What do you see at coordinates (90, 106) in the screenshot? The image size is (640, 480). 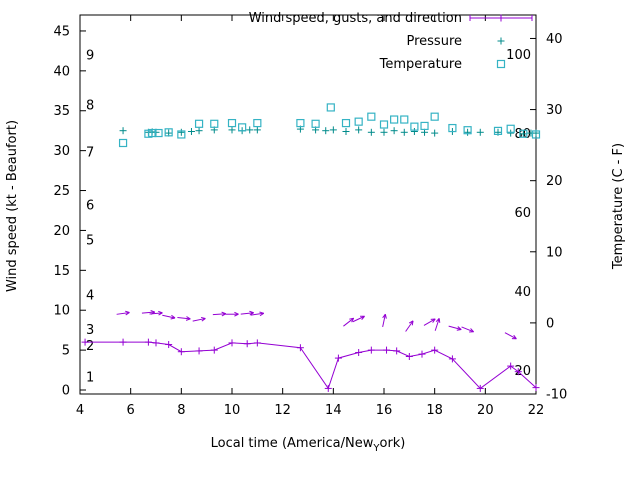 I see `beaufort-label: 8` at bounding box center [90, 106].